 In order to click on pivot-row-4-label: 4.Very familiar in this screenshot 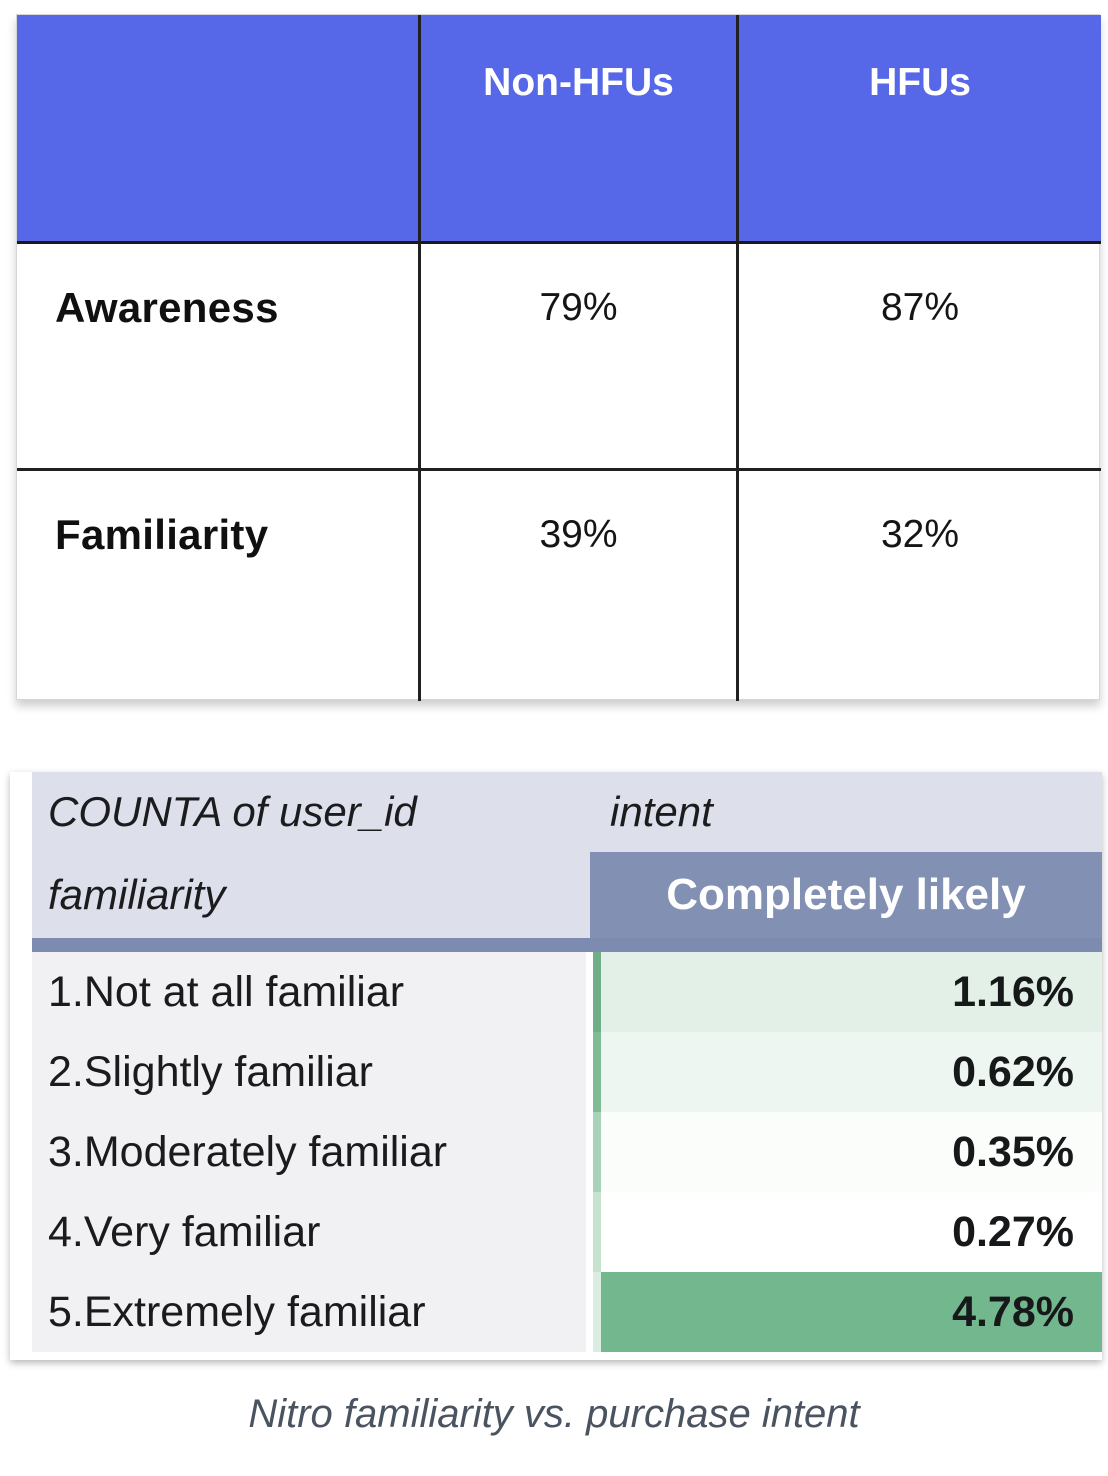, I will do `click(309, 1232)`.